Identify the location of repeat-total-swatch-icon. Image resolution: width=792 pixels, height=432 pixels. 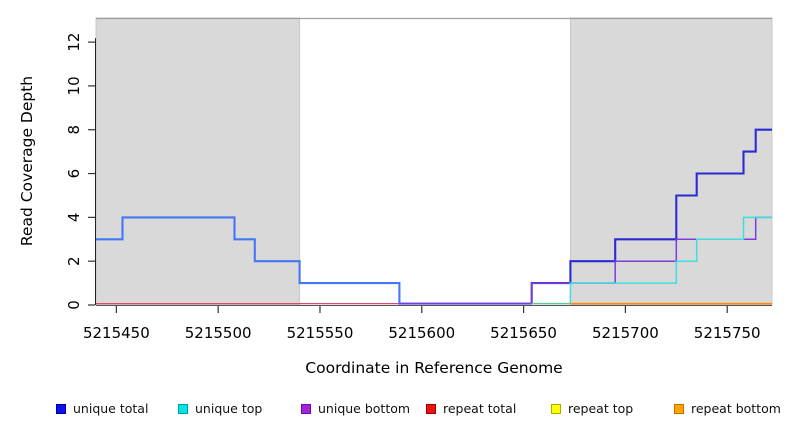
(431, 409).